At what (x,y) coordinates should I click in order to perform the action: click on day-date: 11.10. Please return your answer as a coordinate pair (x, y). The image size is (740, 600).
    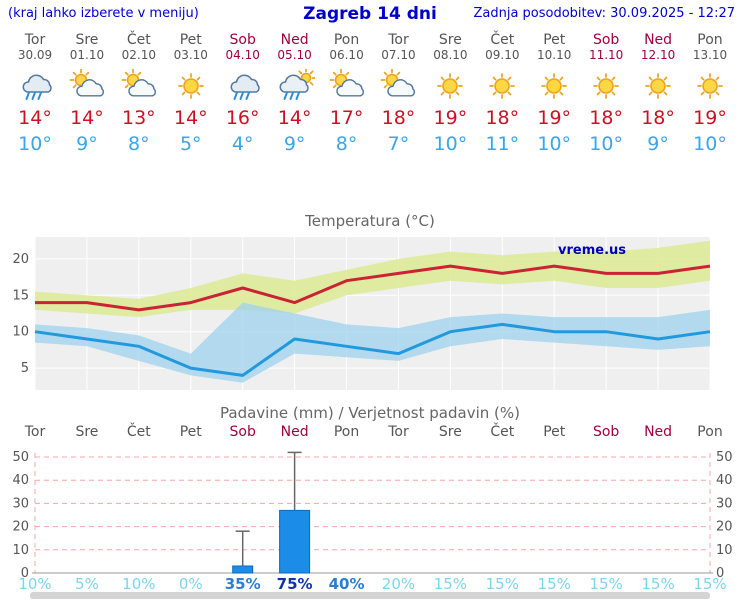
    Looking at the image, I should click on (606, 55).